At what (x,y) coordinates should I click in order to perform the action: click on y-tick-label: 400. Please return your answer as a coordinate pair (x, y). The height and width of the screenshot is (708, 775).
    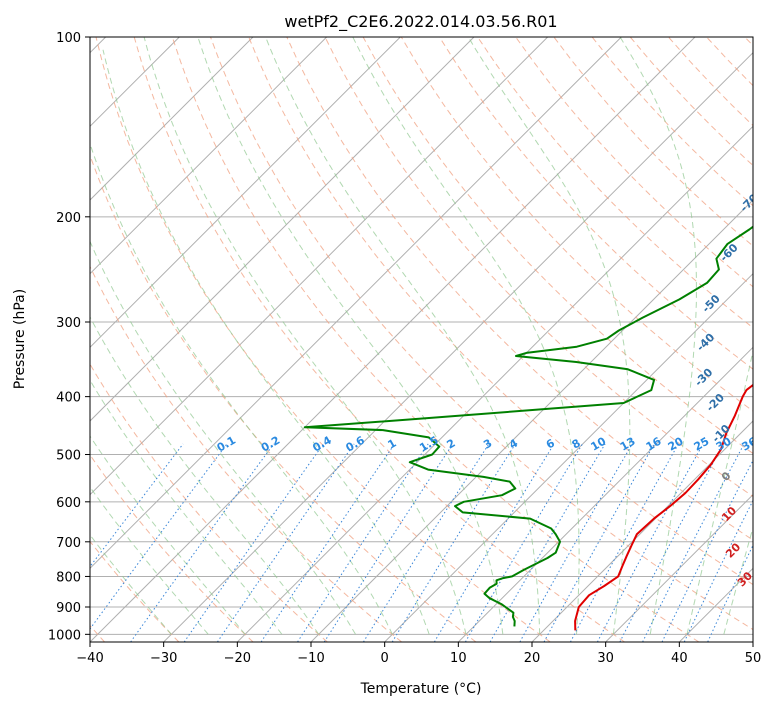
    Looking at the image, I should click on (68, 398).